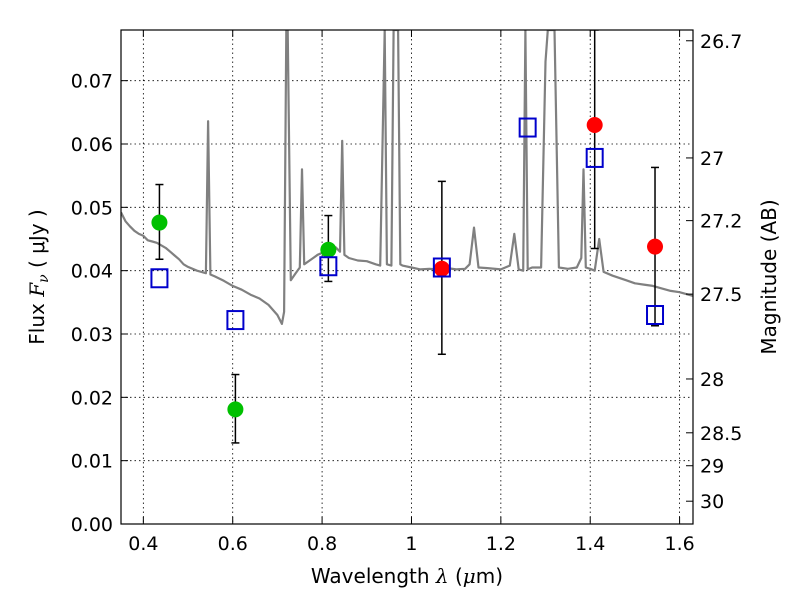  What do you see at coordinates (489, 576) in the screenshot?
I see `x-axis-unit-close: m)` at bounding box center [489, 576].